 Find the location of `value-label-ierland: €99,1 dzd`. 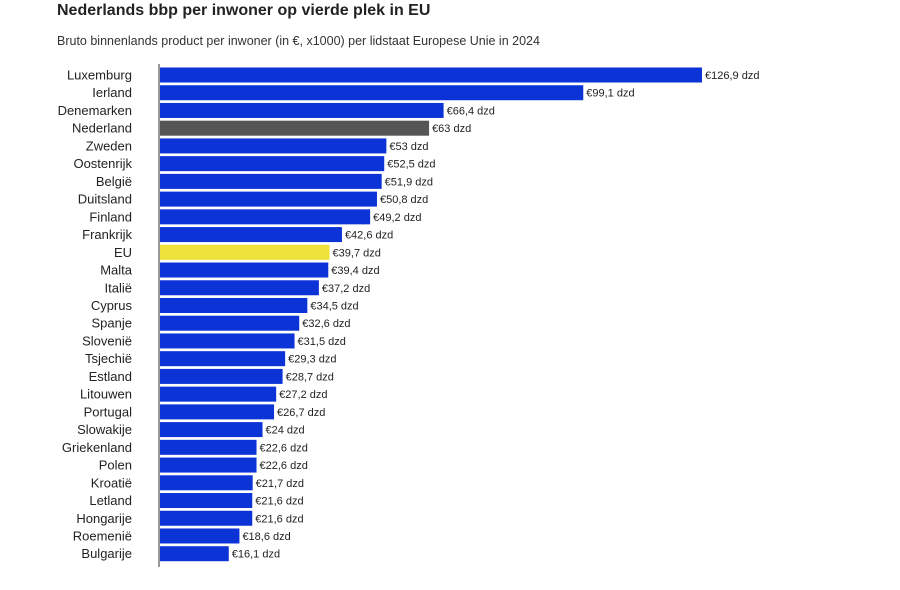

value-label-ierland: €99,1 dzd is located at coordinates (610, 94).